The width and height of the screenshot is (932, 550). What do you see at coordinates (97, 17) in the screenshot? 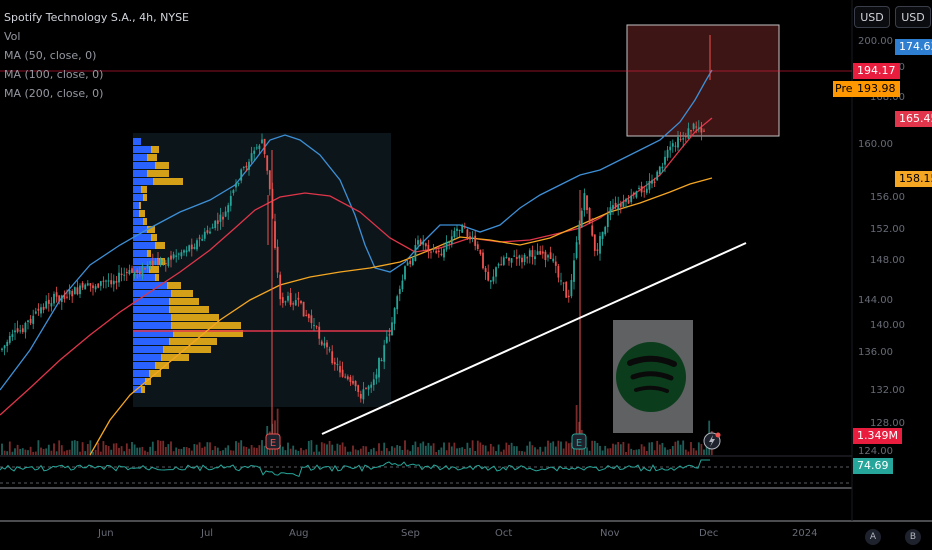
I see `symbol-line: Spotify Technology S.A., 4h, NYSE` at bounding box center [97, 17].